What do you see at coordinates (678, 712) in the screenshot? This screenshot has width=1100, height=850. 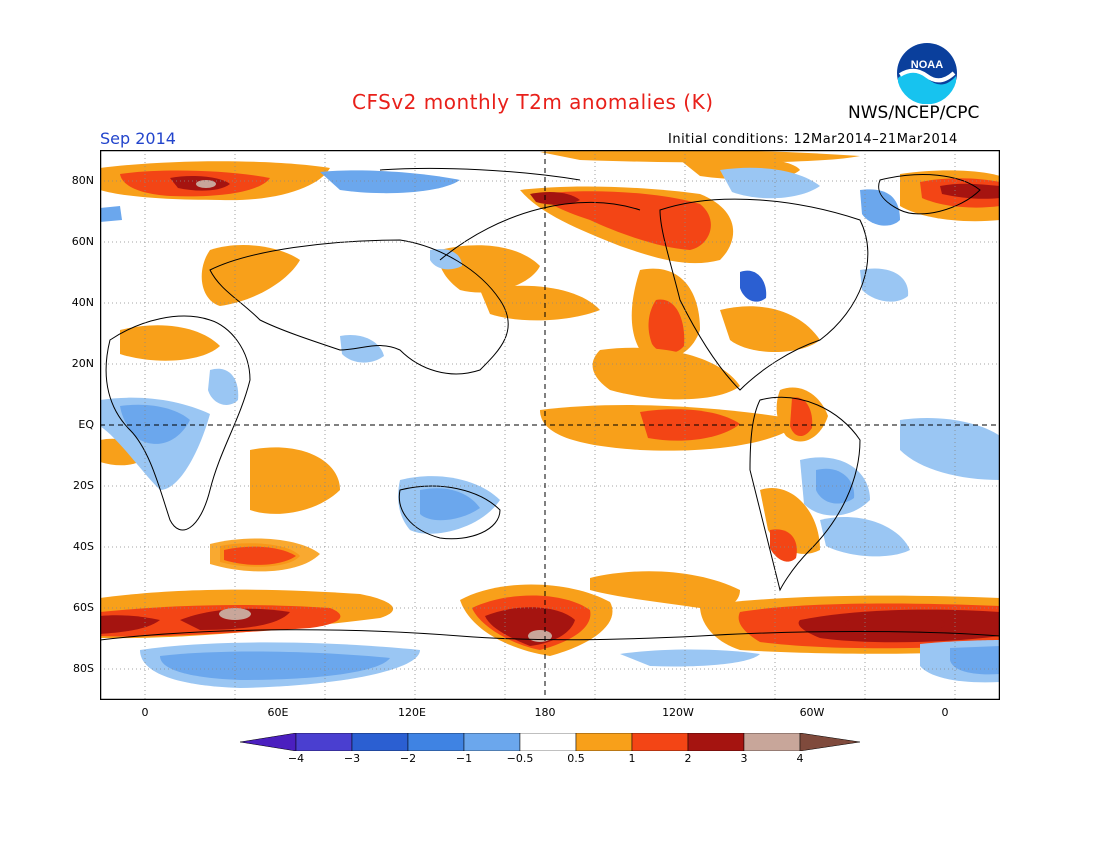 I see `lon-label: 120W` at bounding box center [678, 712].